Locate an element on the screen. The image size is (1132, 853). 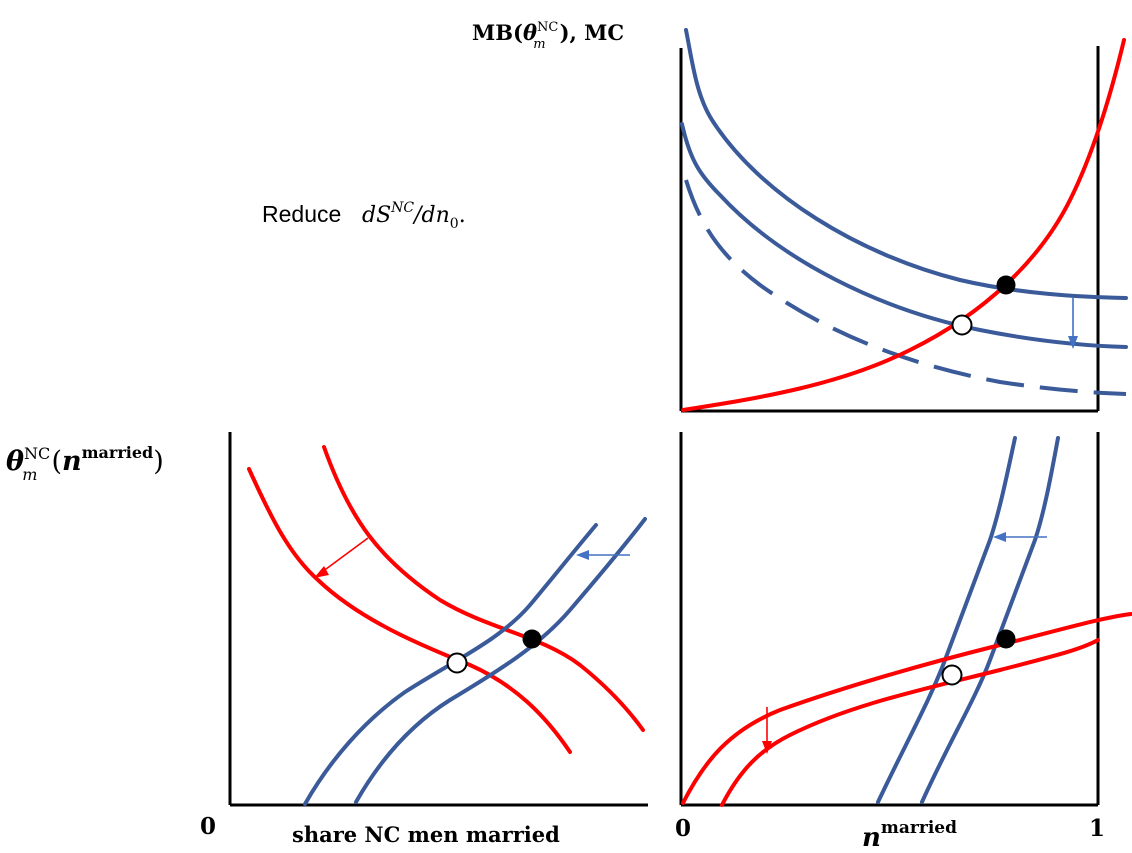
bl-ylabel-sub: m is located at coordinates (29, 474).